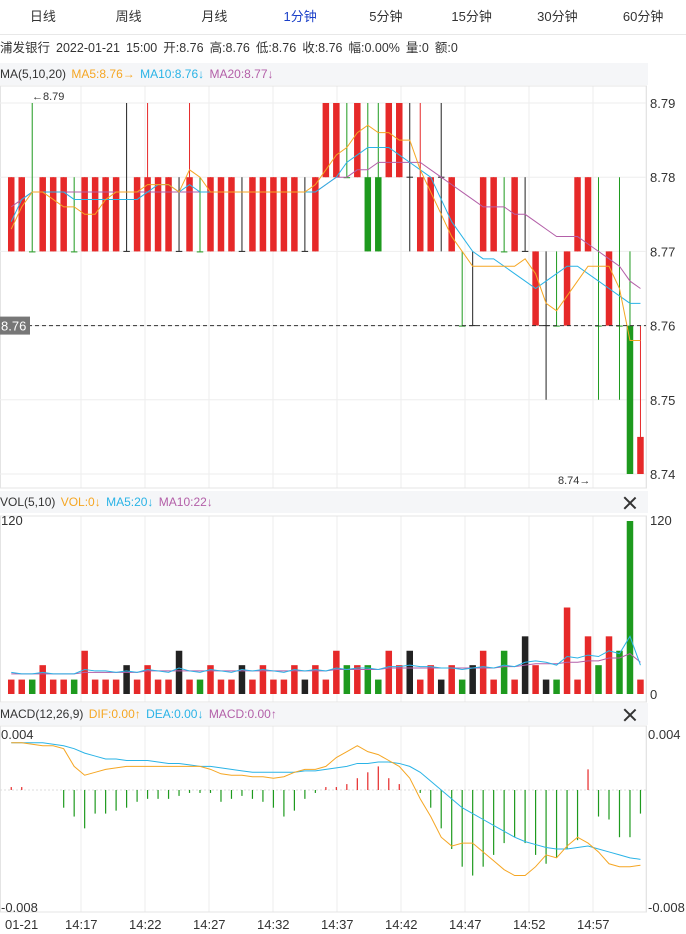  Describe the element at coordinates (273, 924) in the screenshot. I see `time-tick-label: 14:32` at that location.